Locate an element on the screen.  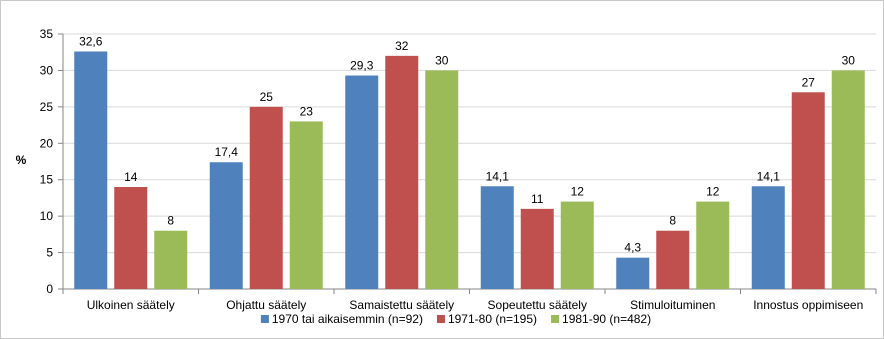
category-label: Sopeutettu säätely is located at coordinates (537, 305).